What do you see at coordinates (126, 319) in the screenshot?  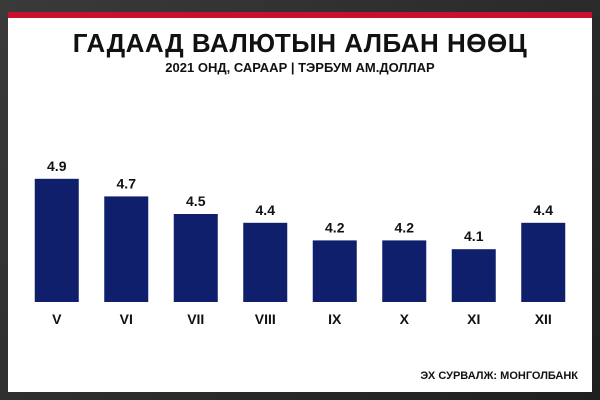 I see `category-label-VI: VI` at bounding box center [126, 319].